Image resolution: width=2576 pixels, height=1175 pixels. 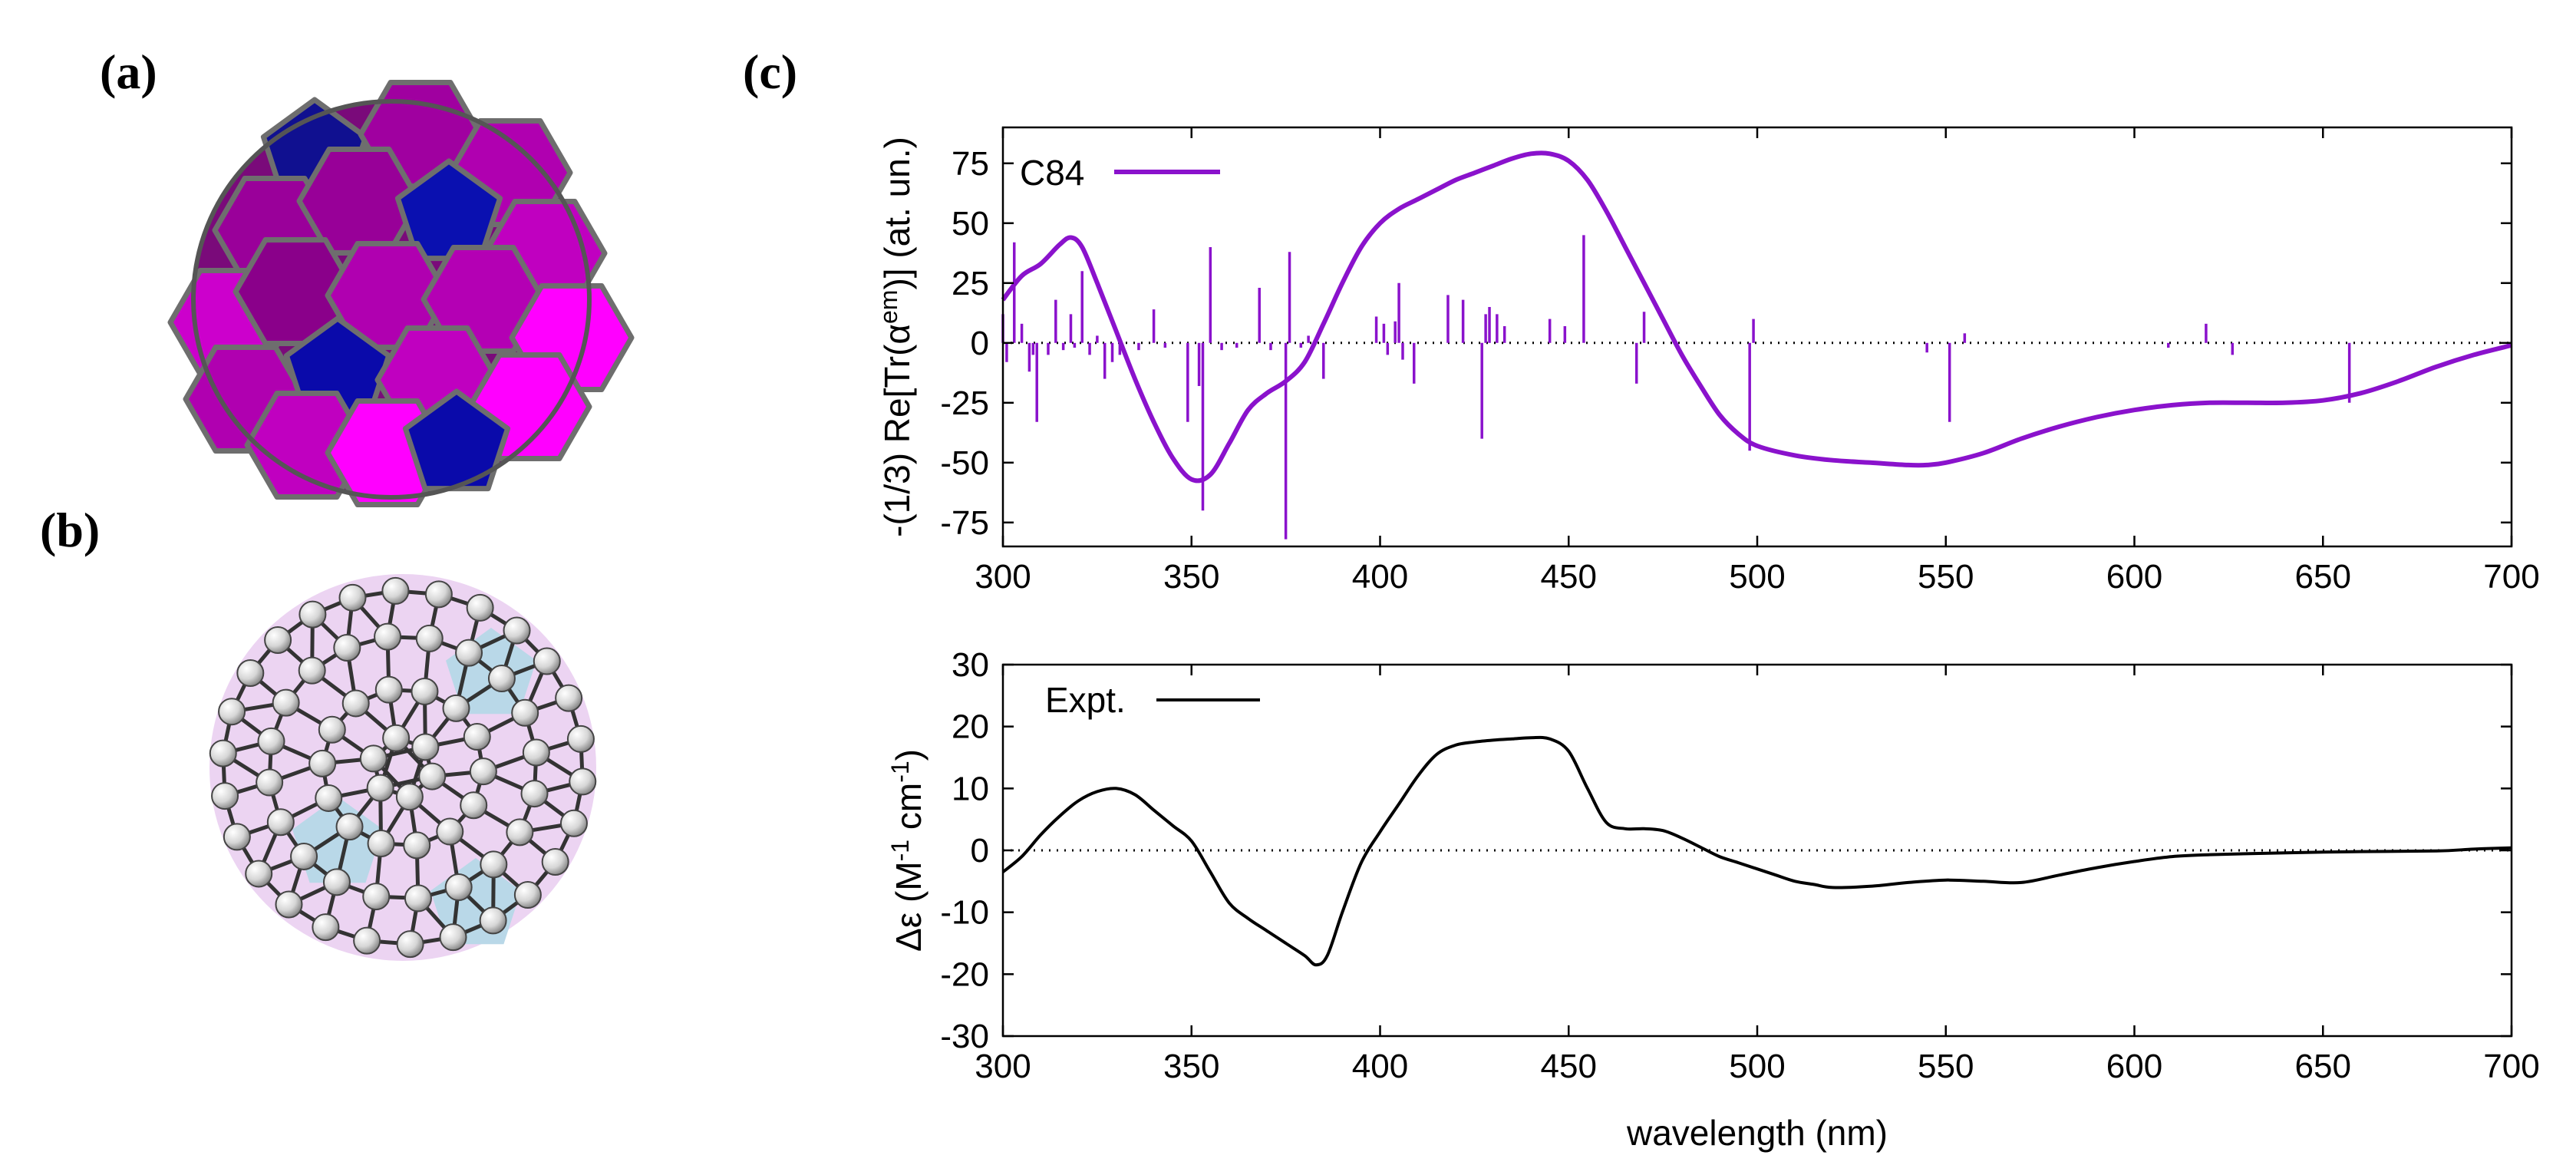 I want to click on x-axis-label: wavelength (nm), so click(x=1757, y=1133).